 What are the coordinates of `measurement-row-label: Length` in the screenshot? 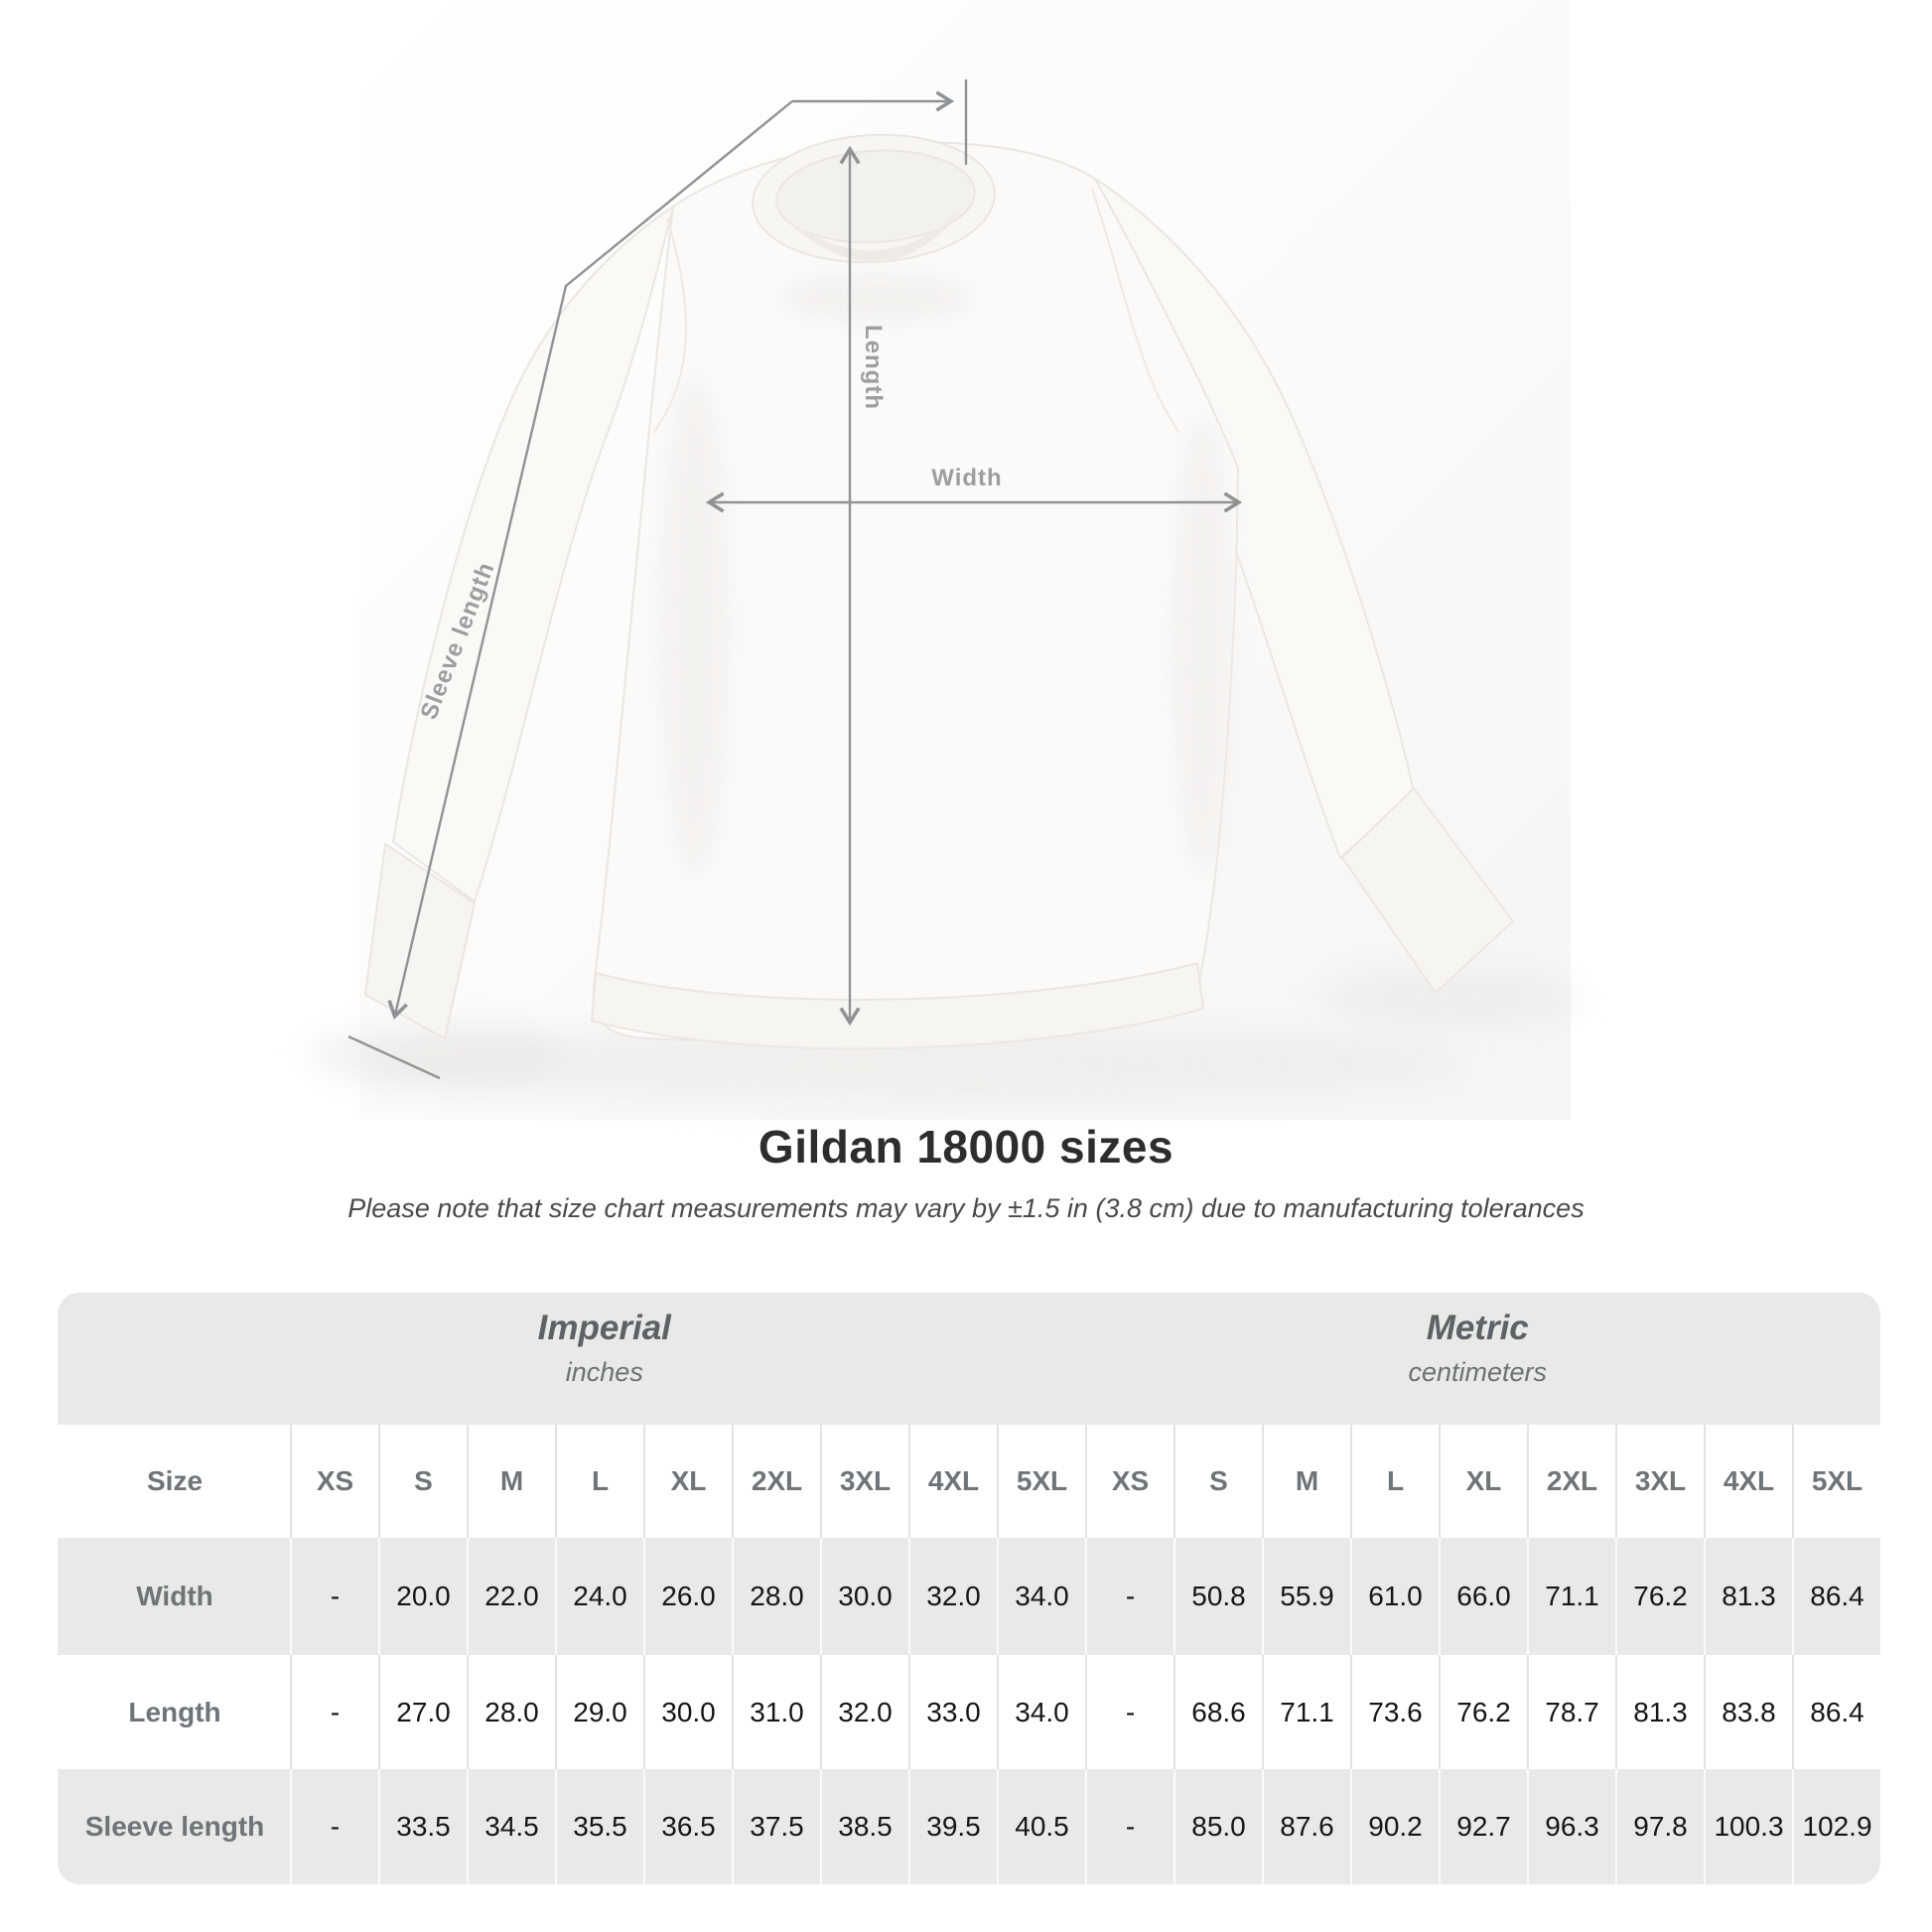 It's located at (174, 1712).